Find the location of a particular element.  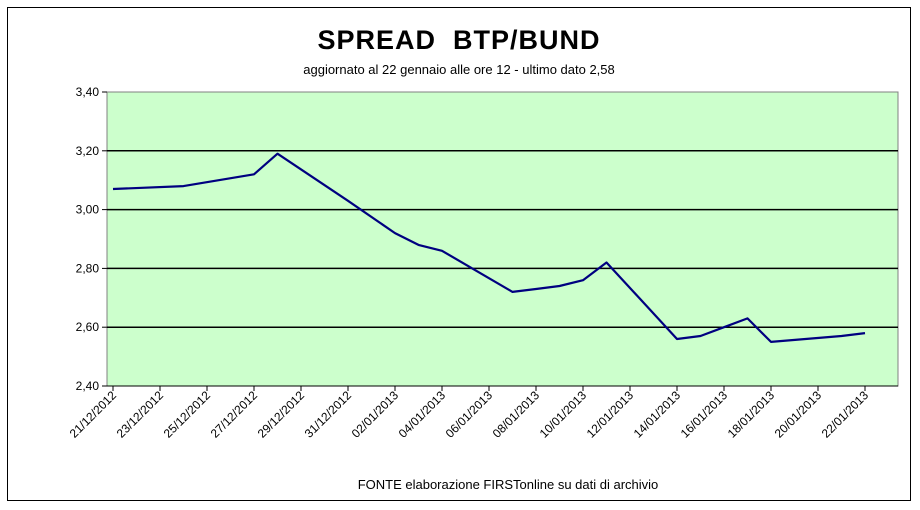

x-tick-label: 08/01/2013 is located at coordinates (516, 414).